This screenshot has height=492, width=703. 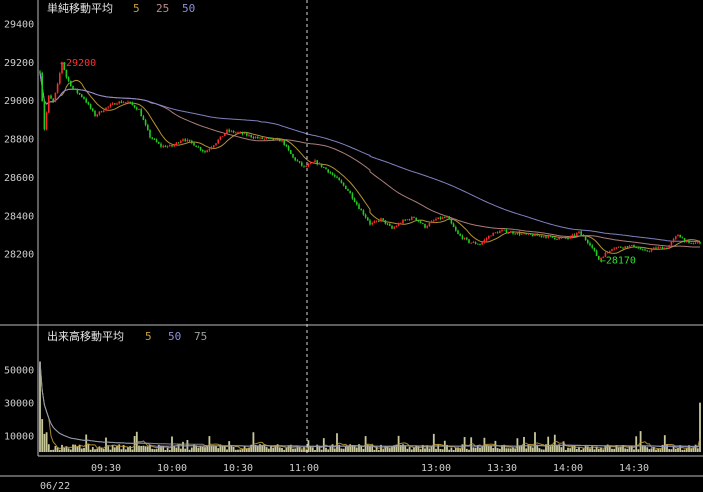 What do you see at coordinates (304, 468) in the screenshot?
I see `time-tick-label: 11:00` at bounding box center [304, 468].